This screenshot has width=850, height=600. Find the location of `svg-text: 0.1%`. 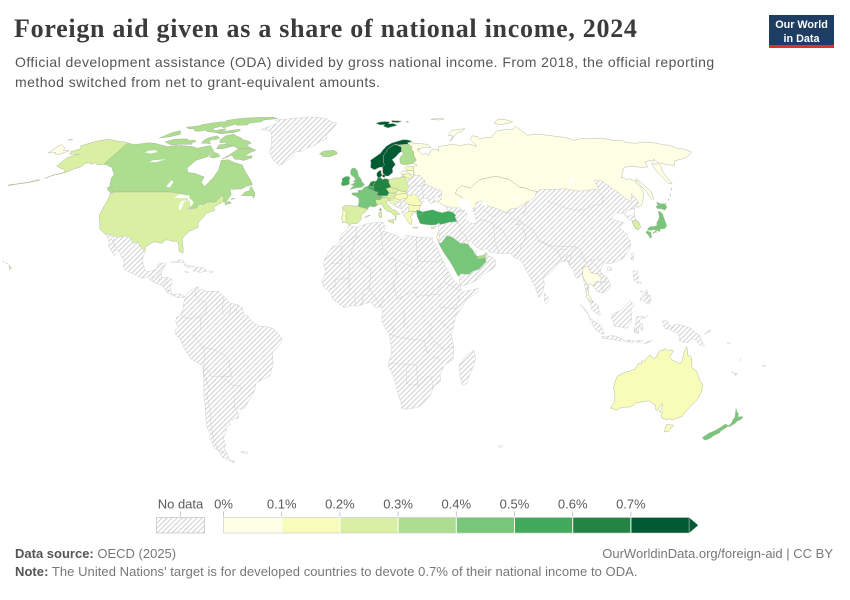

svg-text: 0.1% is located at coordinates (282, 504).